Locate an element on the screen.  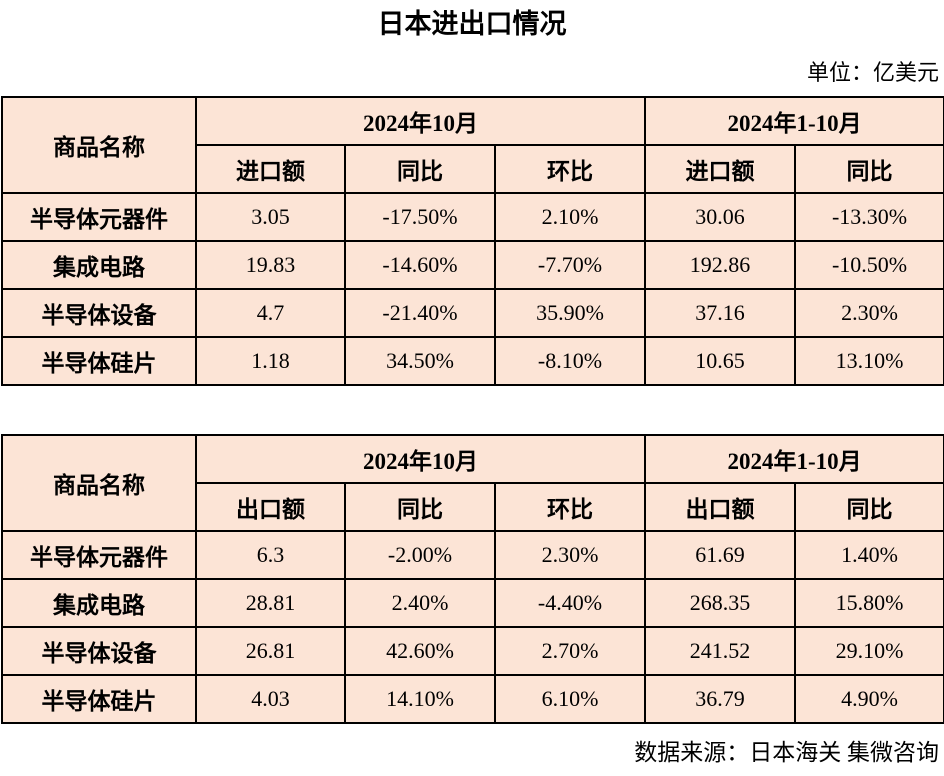
header-row-columns: 出口额 同比 环比 出口额 同比 is located at coordinates (473, 507).